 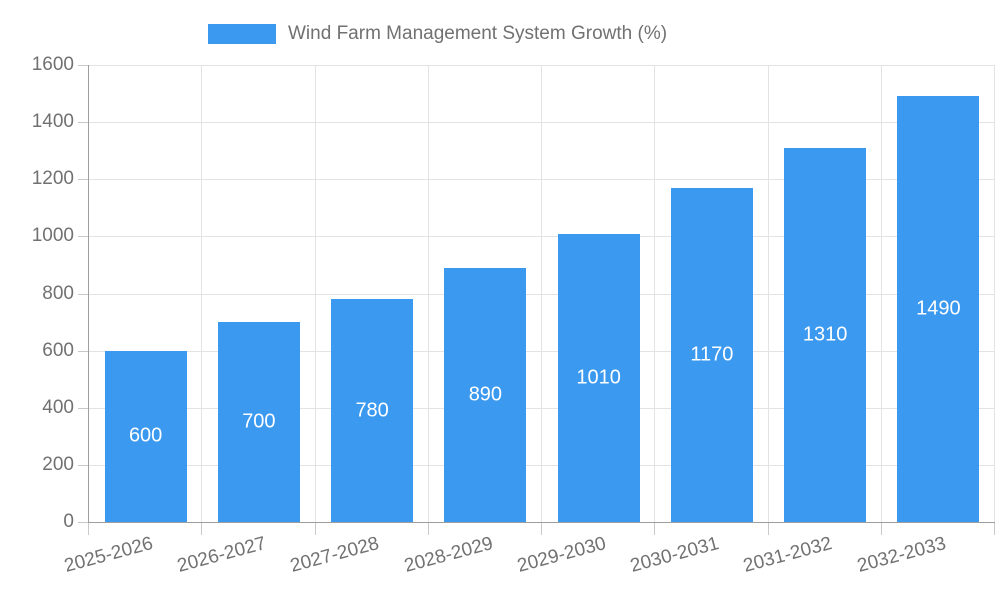 I want to click on bar-value-label: 600, so click(x=145, y=435).